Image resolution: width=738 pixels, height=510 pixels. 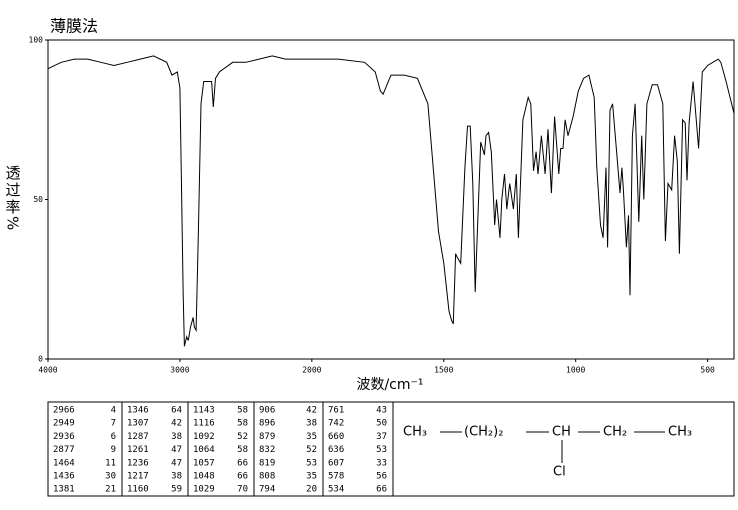 What do you see at coordinates (267, 450) in the screenshot?
I see `peak-wavenumber: 832` at bounding box center [267, 450].